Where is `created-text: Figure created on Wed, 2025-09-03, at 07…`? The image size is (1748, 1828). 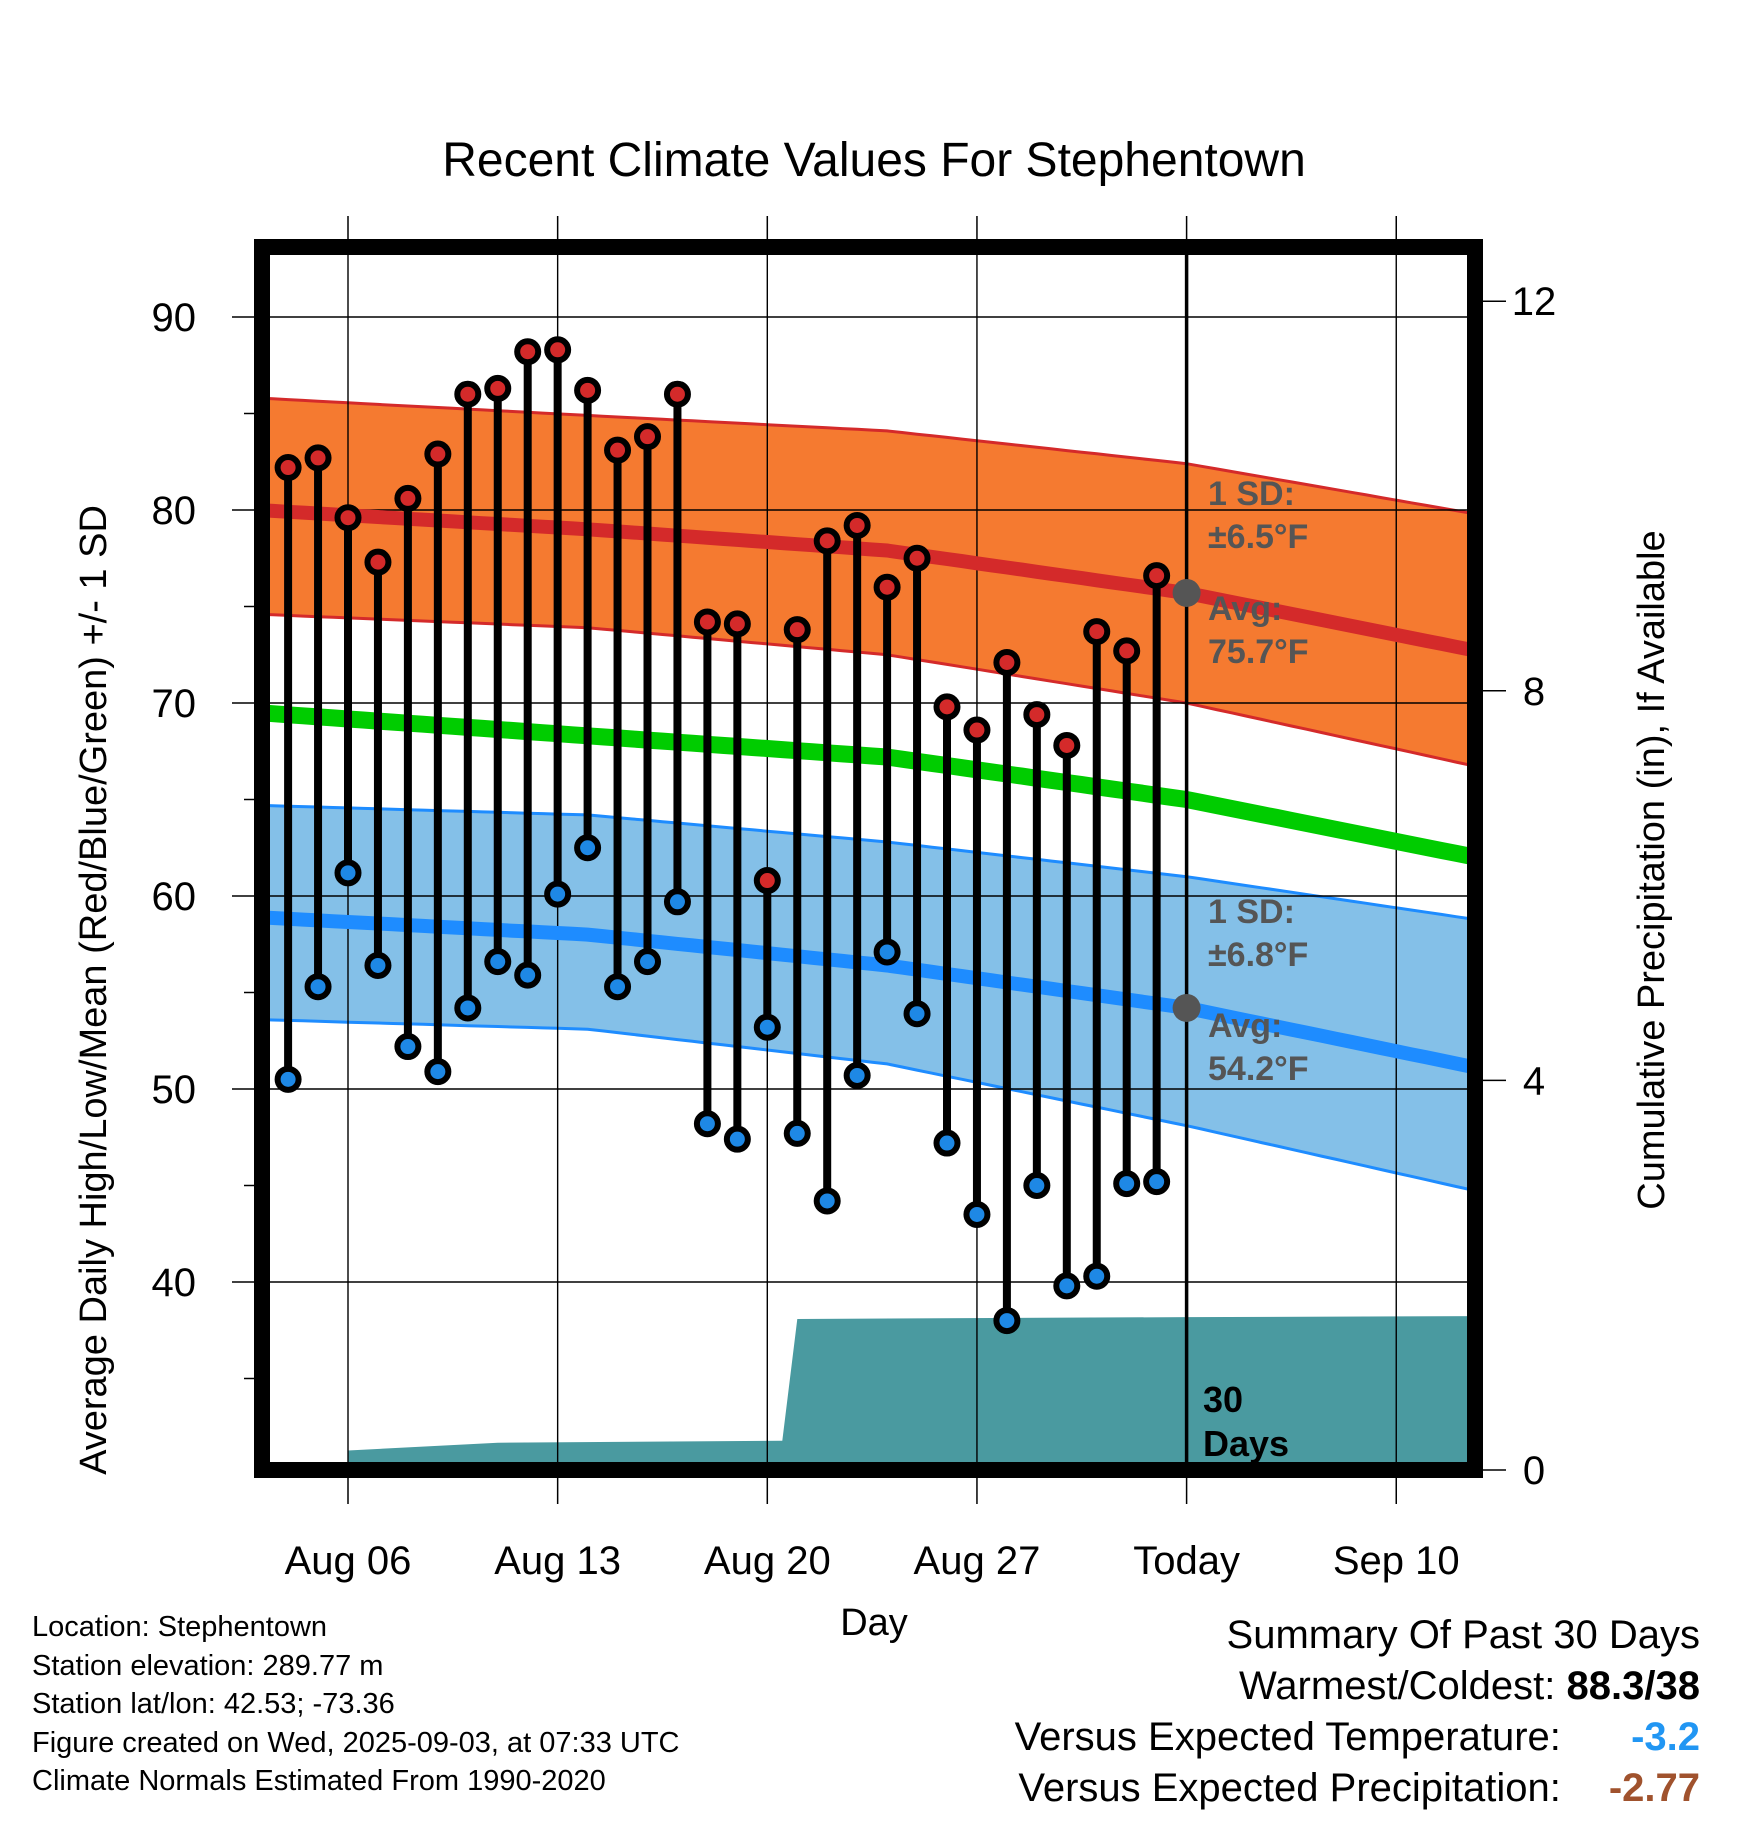 created-text: Figure created on Wed, 2025-09-03, at 07… is located at coordinates (356, 1742).